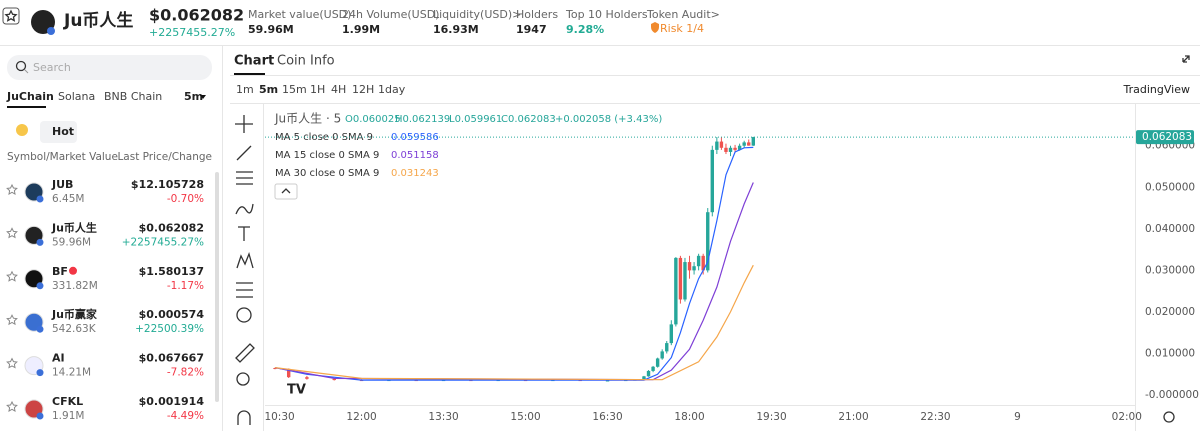 The width and height of the screenshot is (1200, 431). I want to click on token-symbol: Ju币人生, so click(98, 20).